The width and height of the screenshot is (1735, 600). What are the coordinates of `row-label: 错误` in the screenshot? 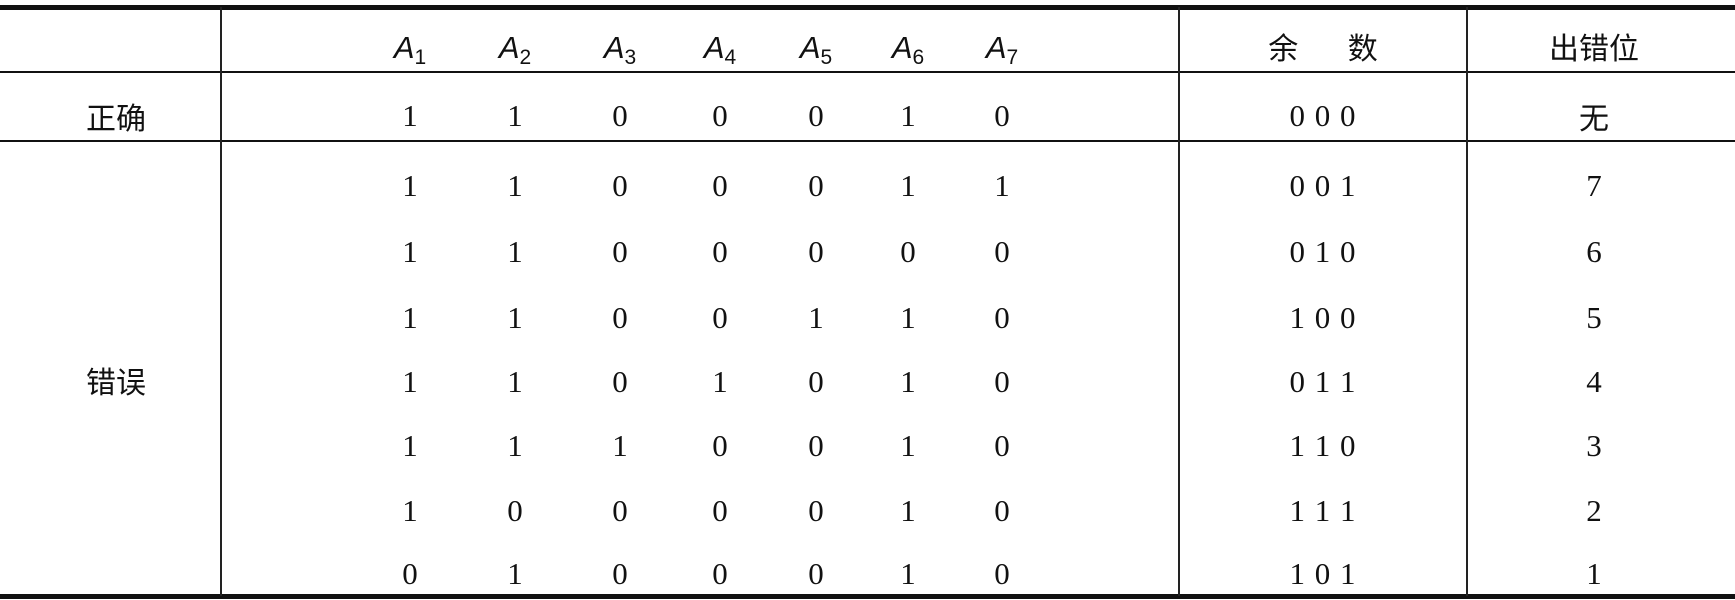 It's located at (116, 383).